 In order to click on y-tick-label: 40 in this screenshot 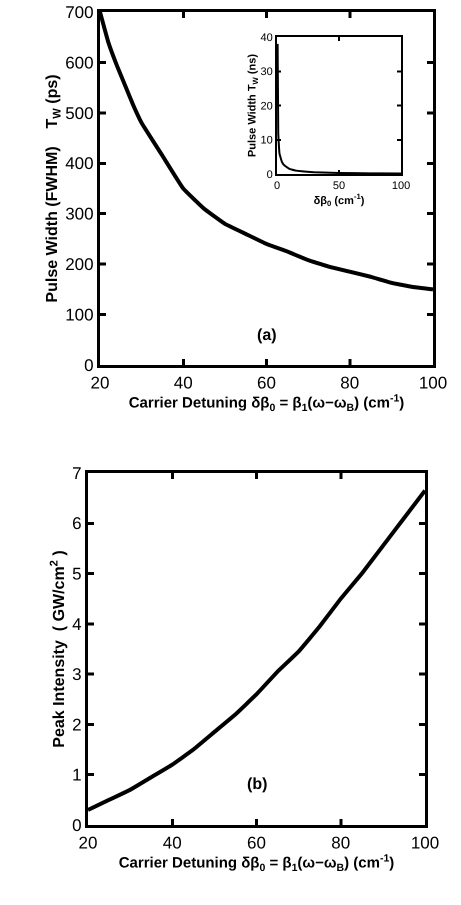, I will do `click(266, 38)`.